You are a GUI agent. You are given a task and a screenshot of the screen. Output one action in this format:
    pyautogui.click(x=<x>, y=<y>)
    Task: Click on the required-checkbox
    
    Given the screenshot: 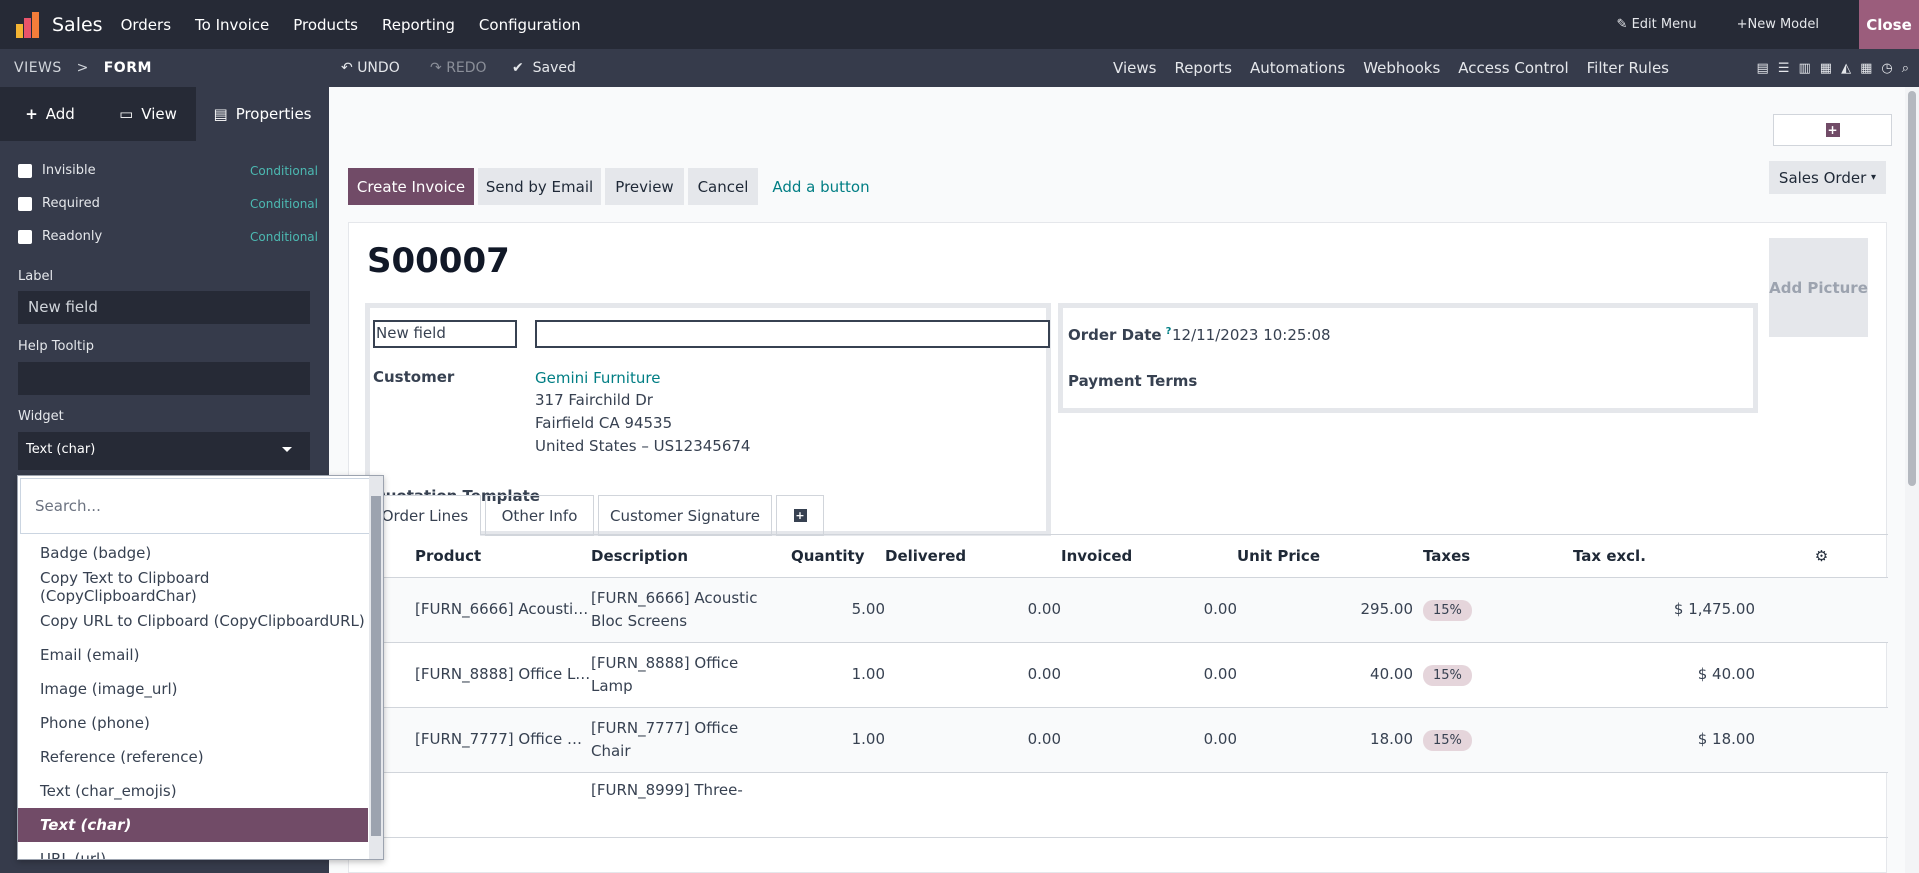 What is the action you would take?
    pyautogui.click(x=25, y=203)
    